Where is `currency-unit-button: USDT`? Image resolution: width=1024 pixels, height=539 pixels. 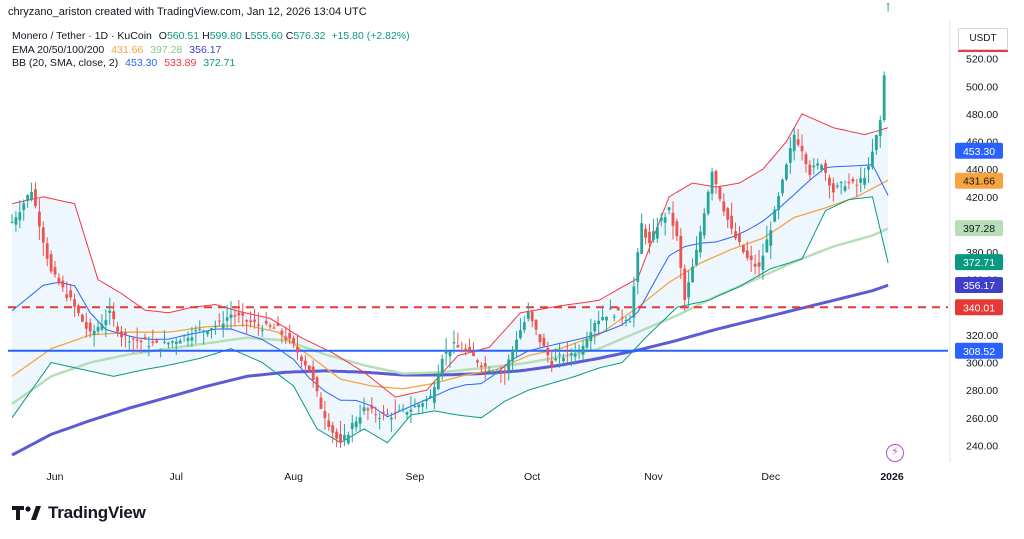 currency-unit-button: USDT is located at coordinates (983, 39).